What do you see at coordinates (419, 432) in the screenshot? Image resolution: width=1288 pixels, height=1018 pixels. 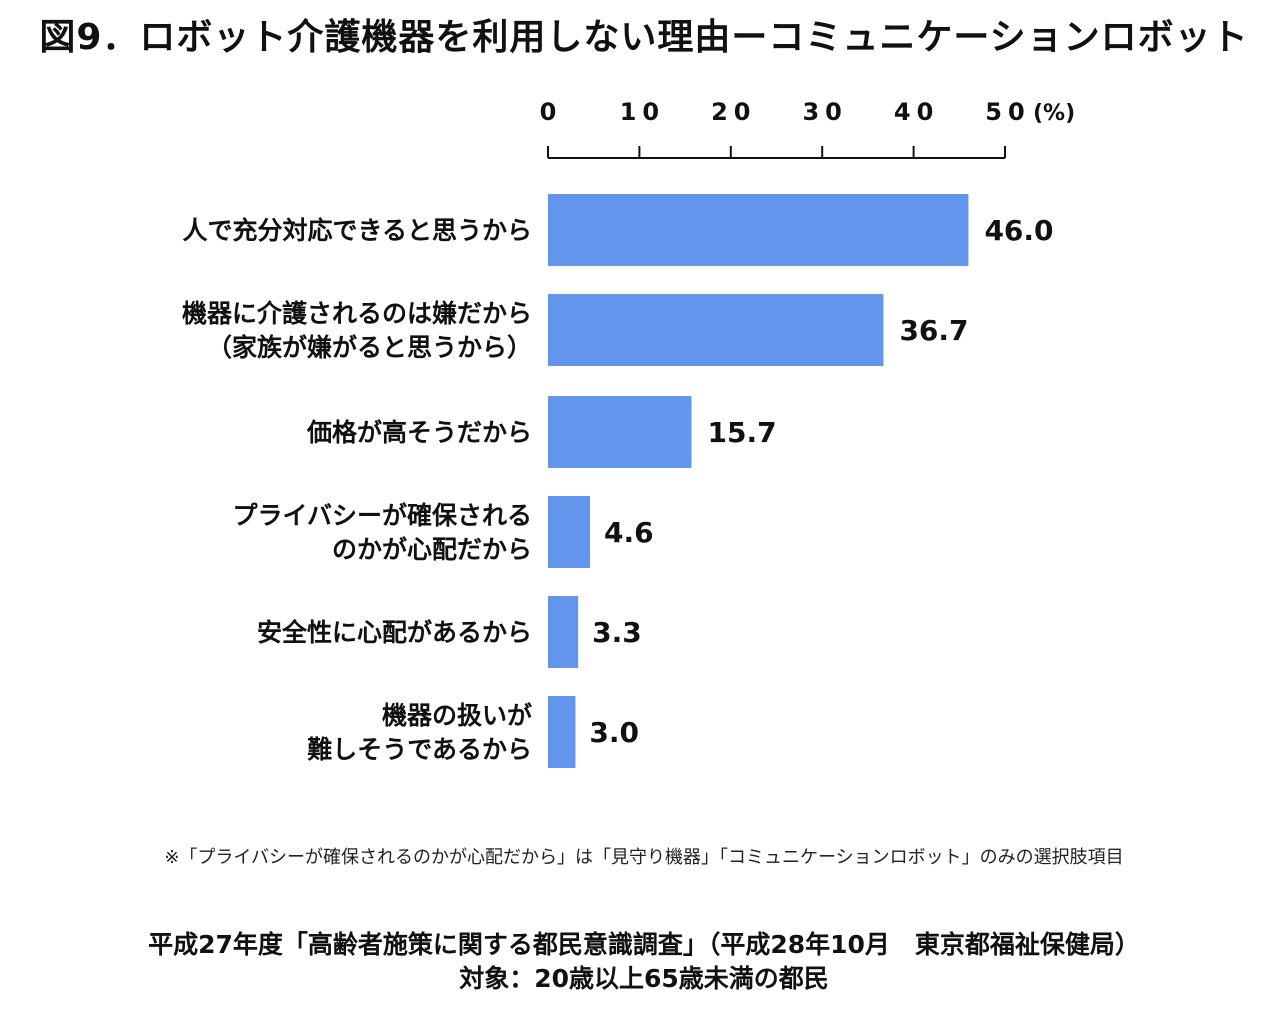 I see `category-label: 価格が高そうだから` at bounding box center [419, 432].